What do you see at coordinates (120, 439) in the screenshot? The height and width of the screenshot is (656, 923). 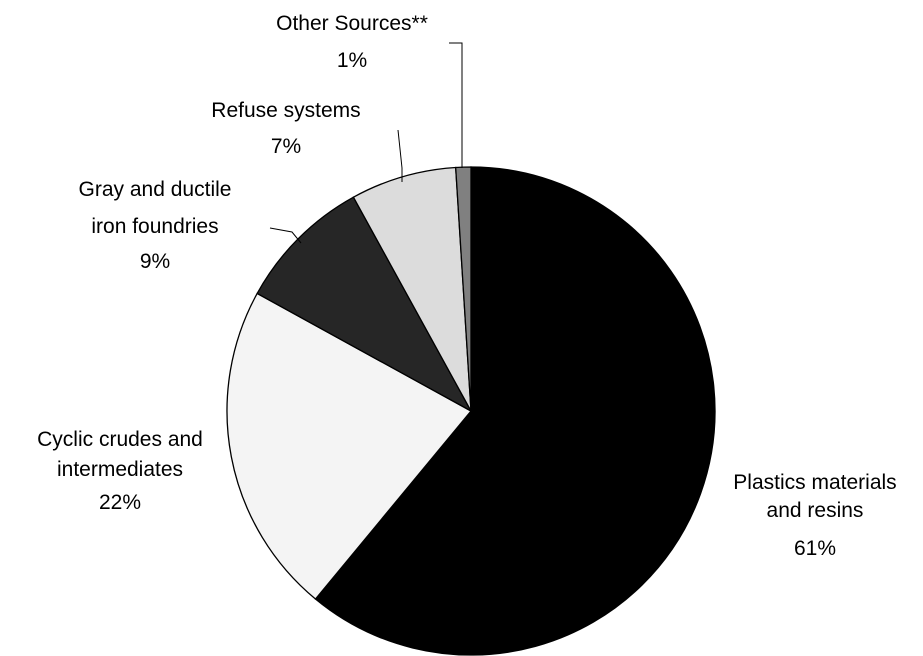 I see `slice-label-cyclic: Cyclic crudes and` at bounding box center [120, 439].